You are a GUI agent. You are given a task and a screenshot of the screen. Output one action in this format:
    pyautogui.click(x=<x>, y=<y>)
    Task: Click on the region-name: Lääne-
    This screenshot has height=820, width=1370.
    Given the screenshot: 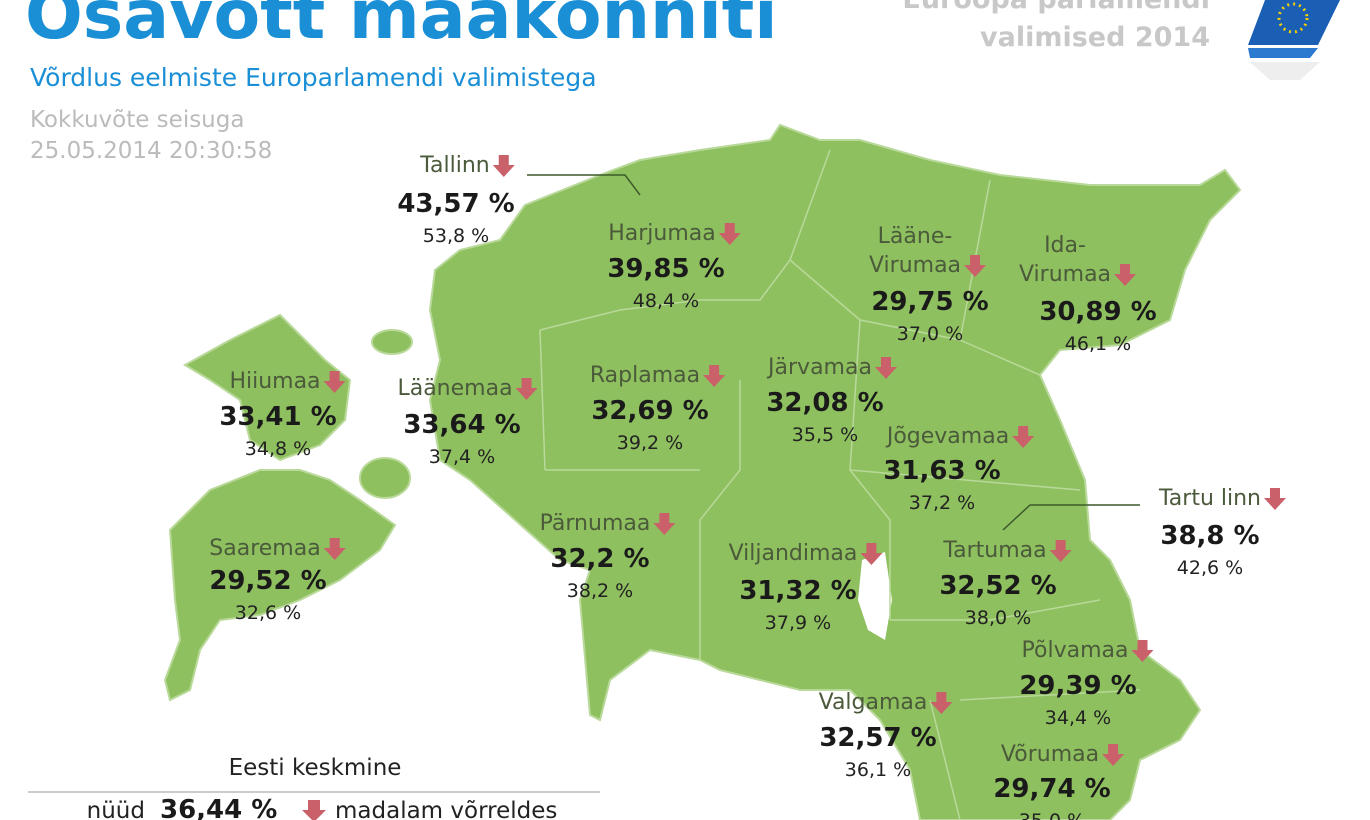 What is the action you would take?
    pyautogui.click(x=915, y=236)
    